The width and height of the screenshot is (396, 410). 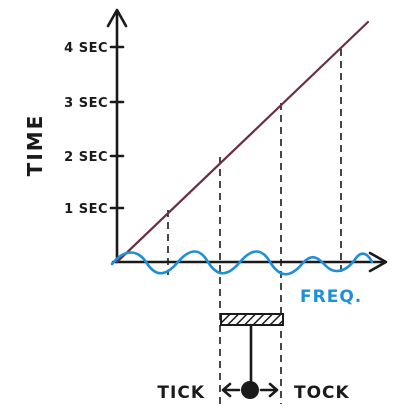 I want to click on pendulum, so click(x=252, y=356).